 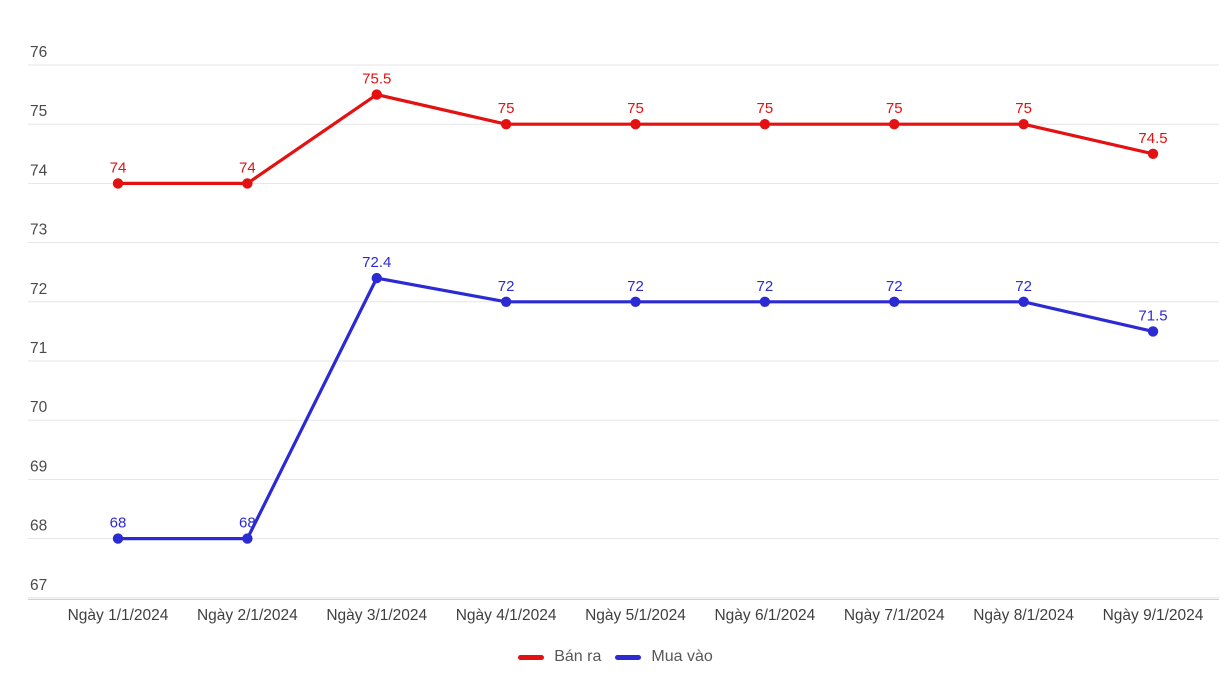 I want to click on x-tick-label-8: Ngày 8/1/2024, so click(x=1023, y=615).